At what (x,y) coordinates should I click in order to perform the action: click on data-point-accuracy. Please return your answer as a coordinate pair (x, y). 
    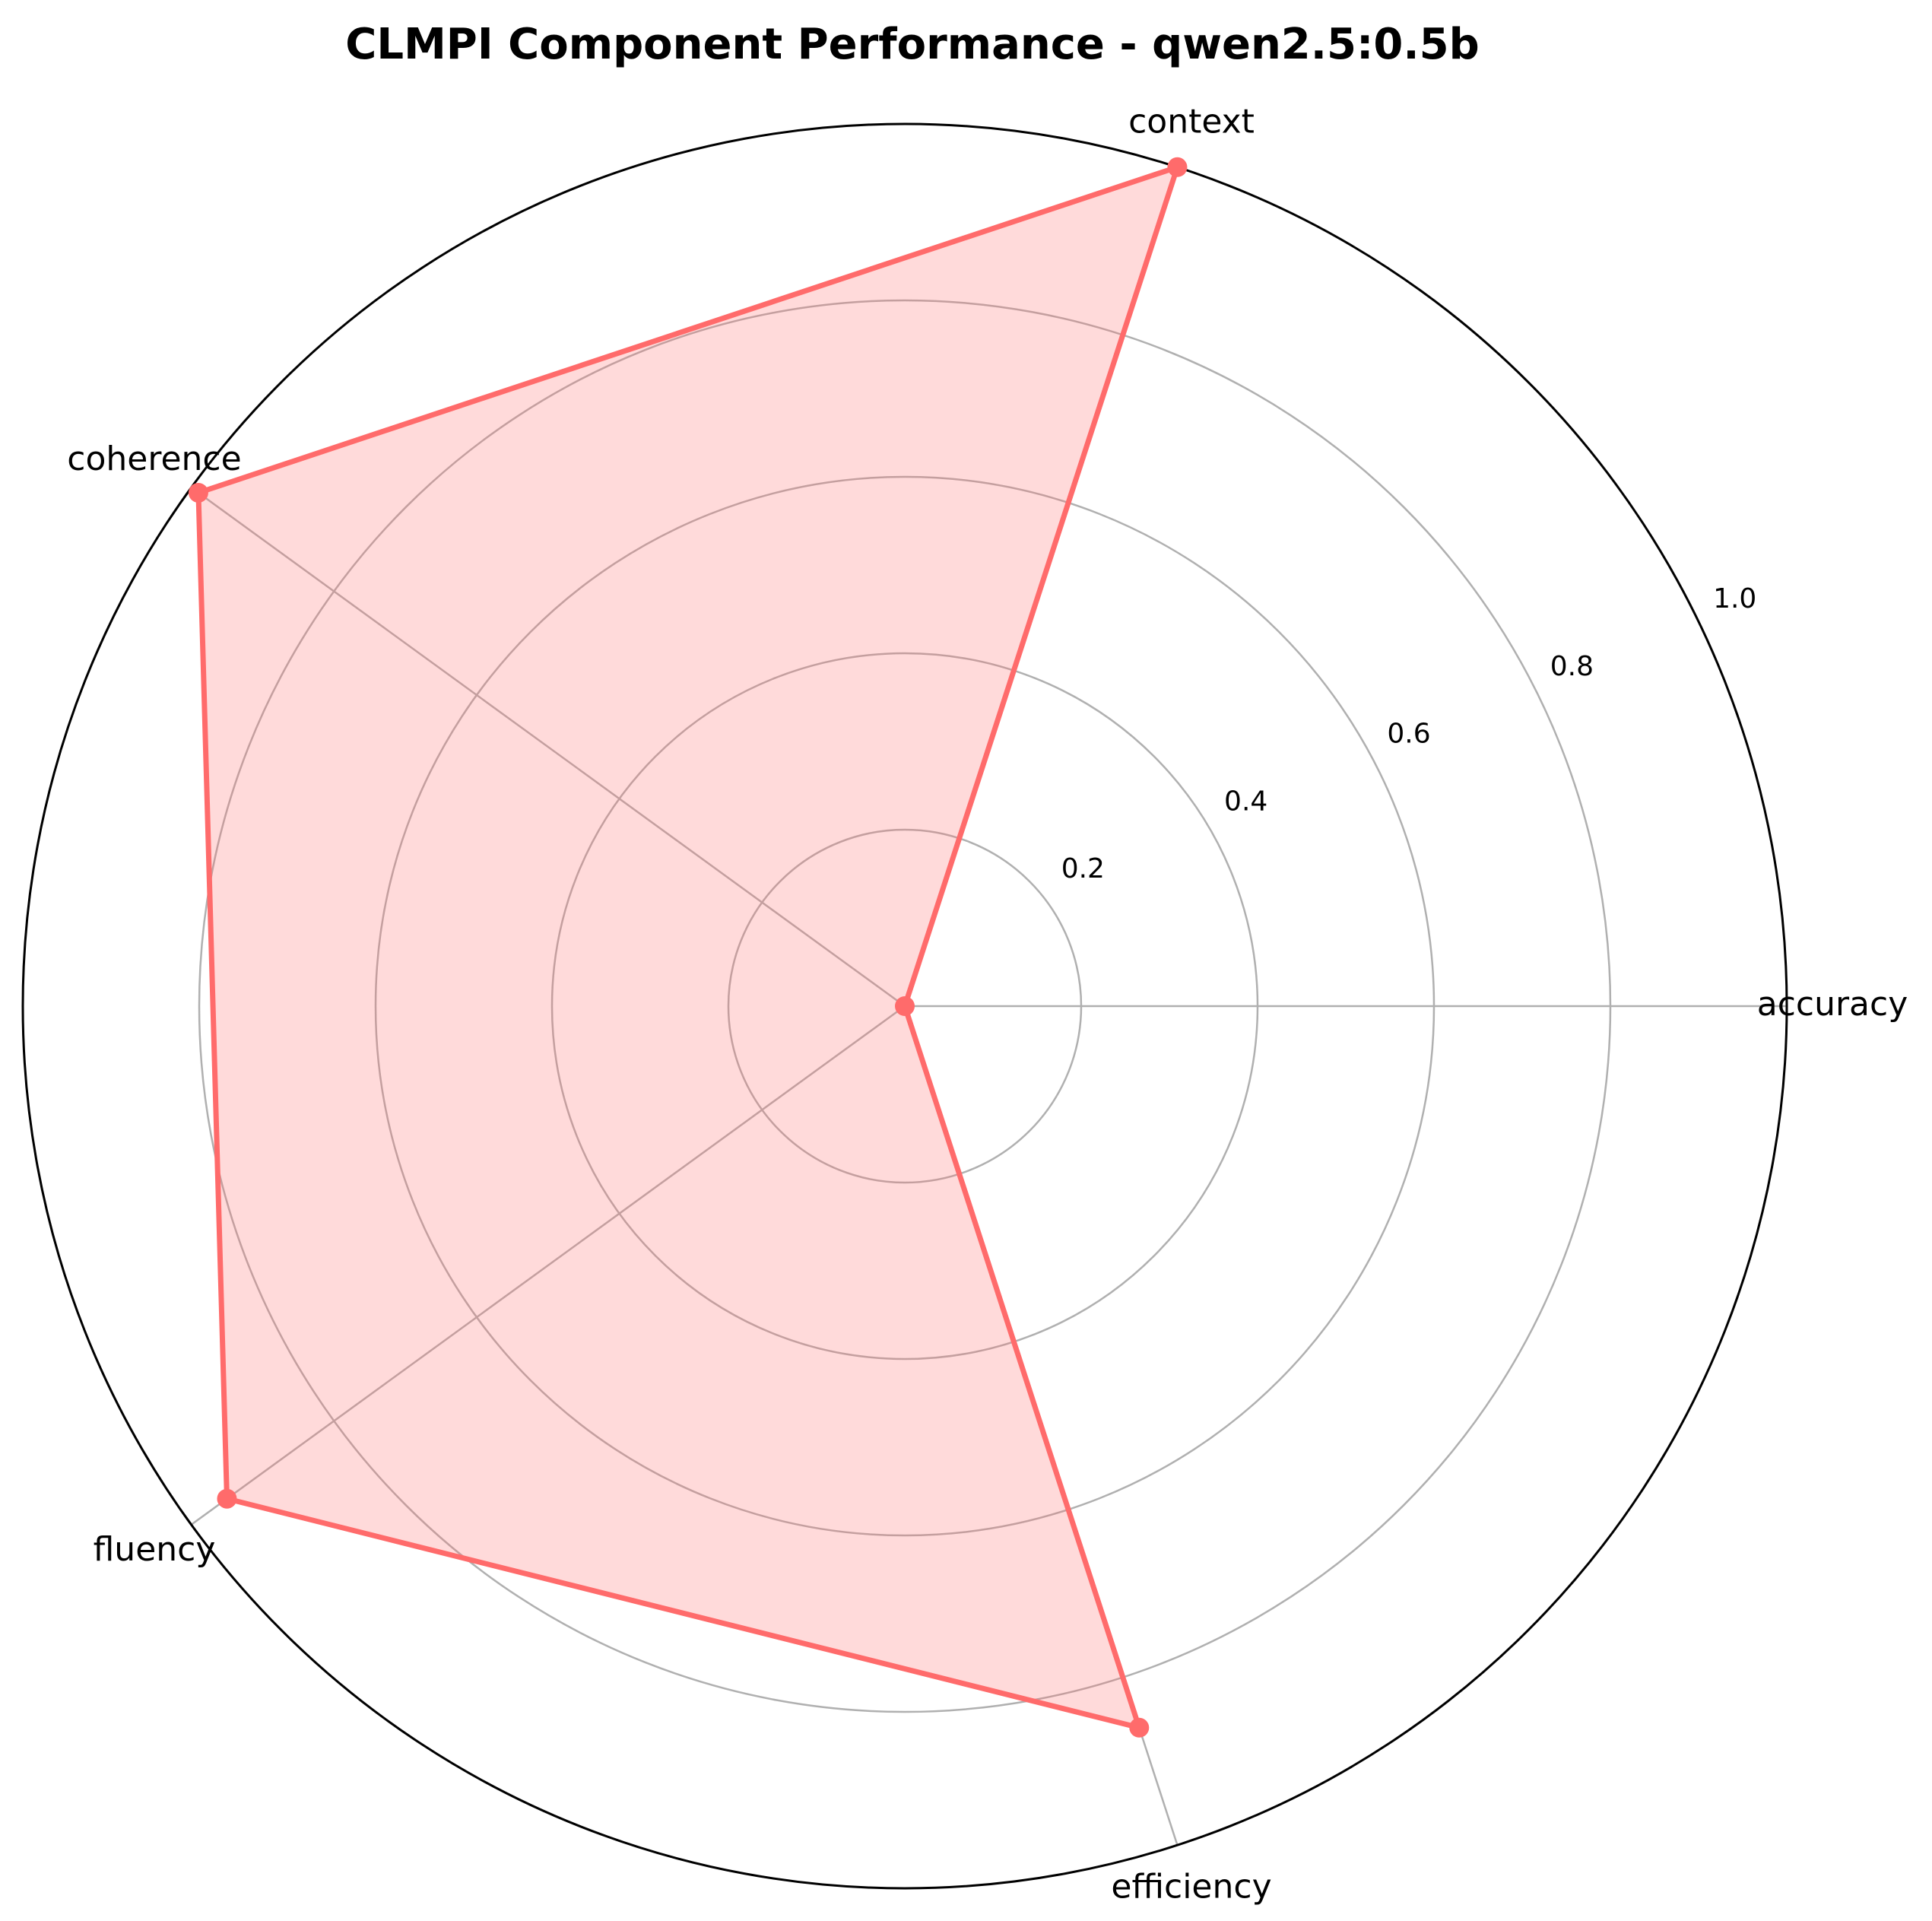
    Looking at the image, I should click on (905, 1006).